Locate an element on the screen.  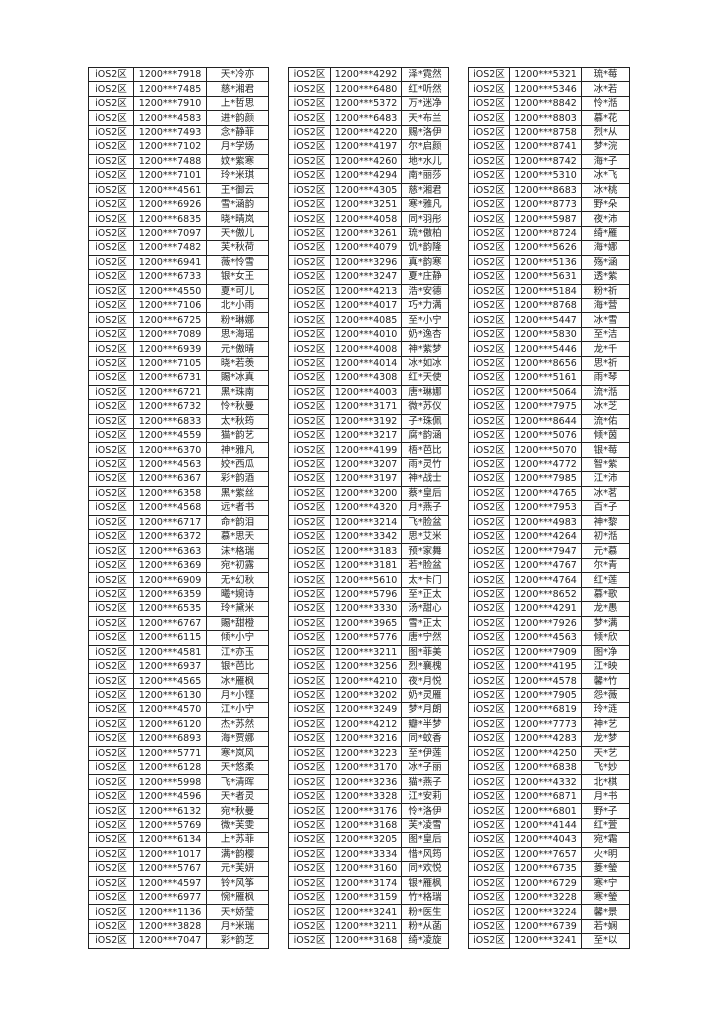
player-name-cell: 寒*瑩 is located at coordinates (605, 897).